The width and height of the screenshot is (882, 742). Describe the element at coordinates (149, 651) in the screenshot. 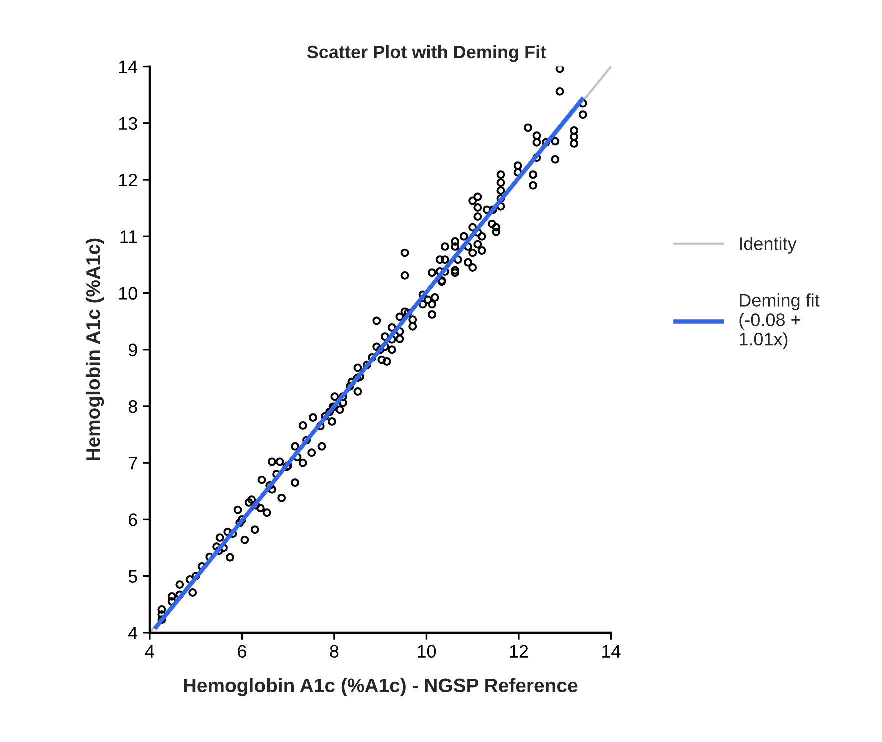

I see `x-tick-label: 4` at that location.